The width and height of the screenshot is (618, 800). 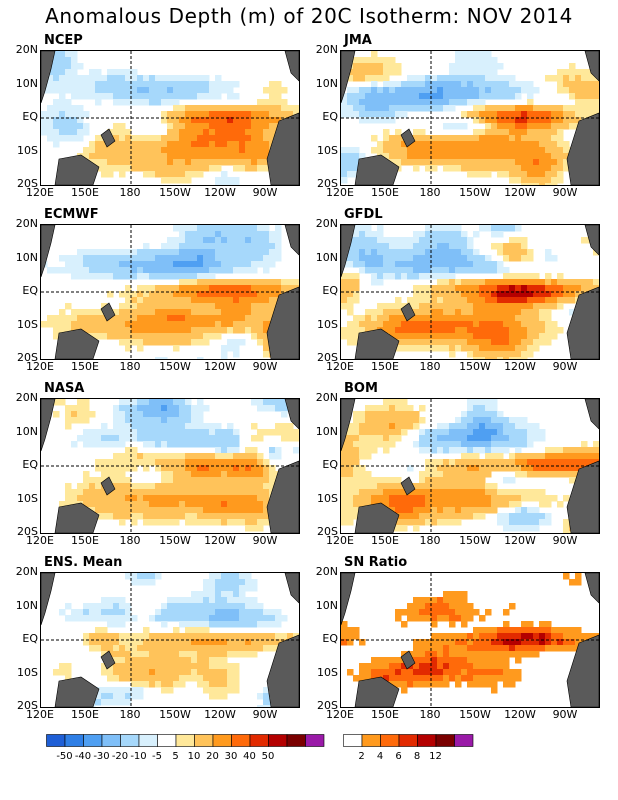 I want to click on colorbar-swatch, so click(x=296, y=740).